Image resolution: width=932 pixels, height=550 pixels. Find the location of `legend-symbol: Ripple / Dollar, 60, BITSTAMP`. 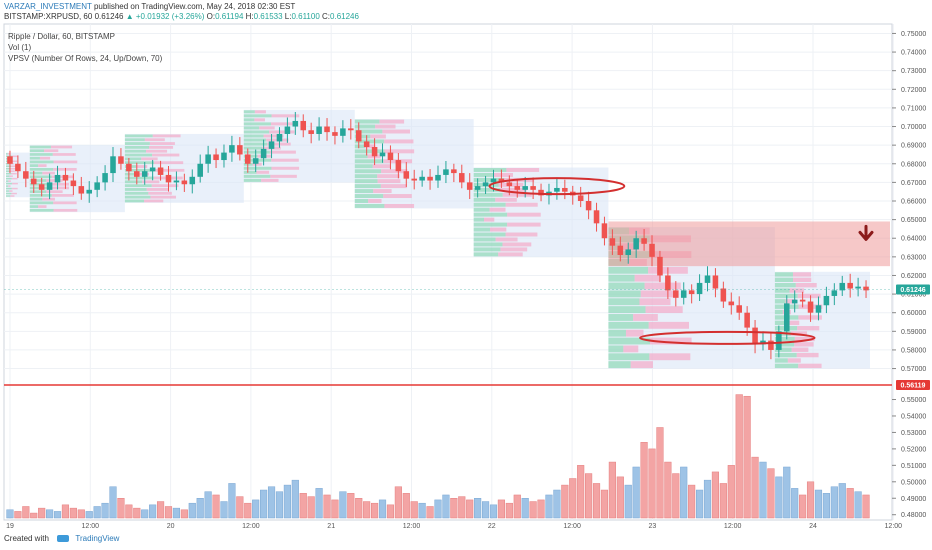

legend-symbol: Ripple / Dollar, 60, BITSTAMP is located at coordinates (61, 36).